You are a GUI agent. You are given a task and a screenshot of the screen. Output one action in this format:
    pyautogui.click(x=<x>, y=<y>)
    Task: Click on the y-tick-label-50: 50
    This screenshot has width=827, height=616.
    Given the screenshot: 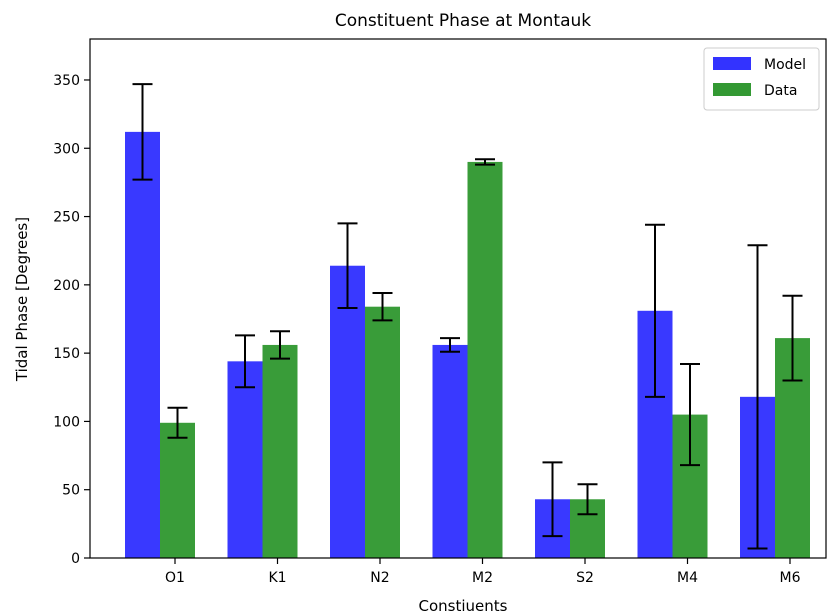 What is the action you would take?
    pyautogui.click(x=71, y=491)
    